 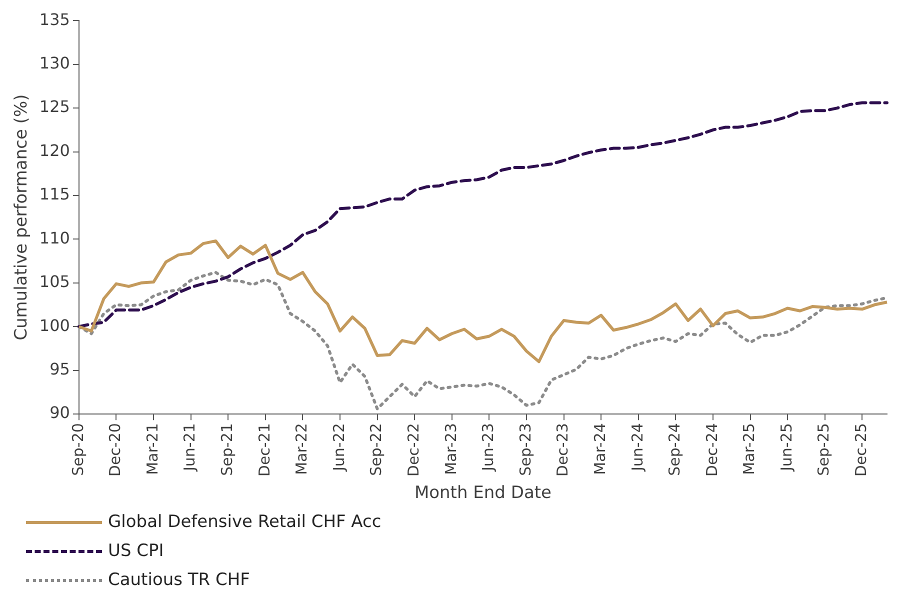 I want to click on x-tick-label: Sep-22, so click(x=376, y=449).